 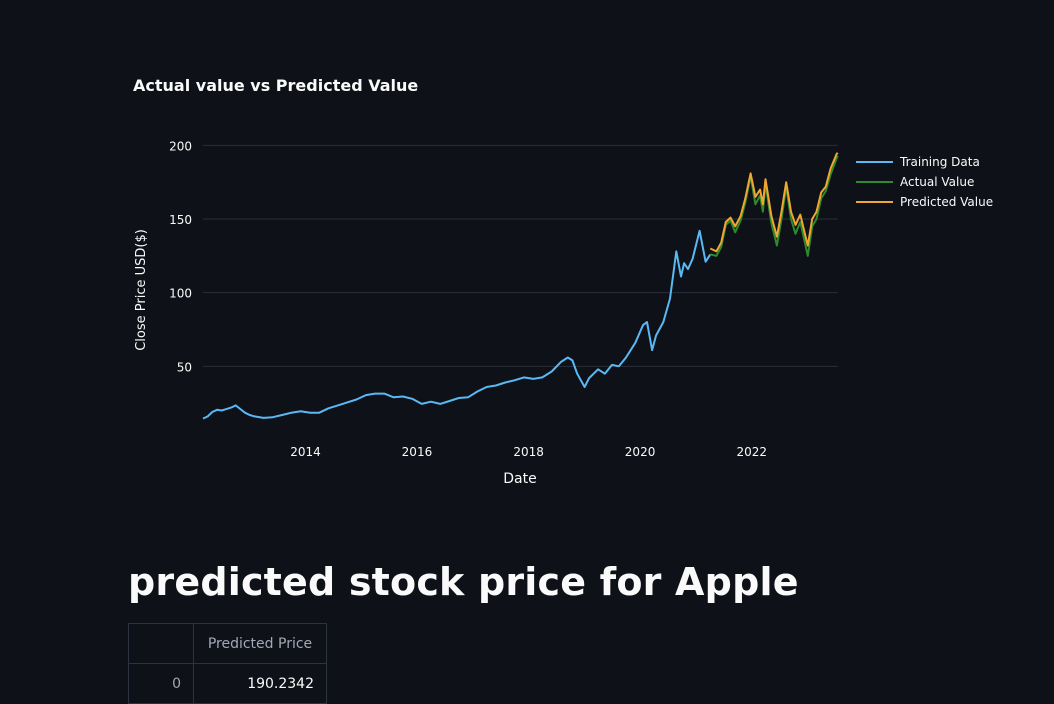 What do you see at coordinates (161, 683) in the screenshot?
I see `row-index: 0` at bounding box center [161, 683].